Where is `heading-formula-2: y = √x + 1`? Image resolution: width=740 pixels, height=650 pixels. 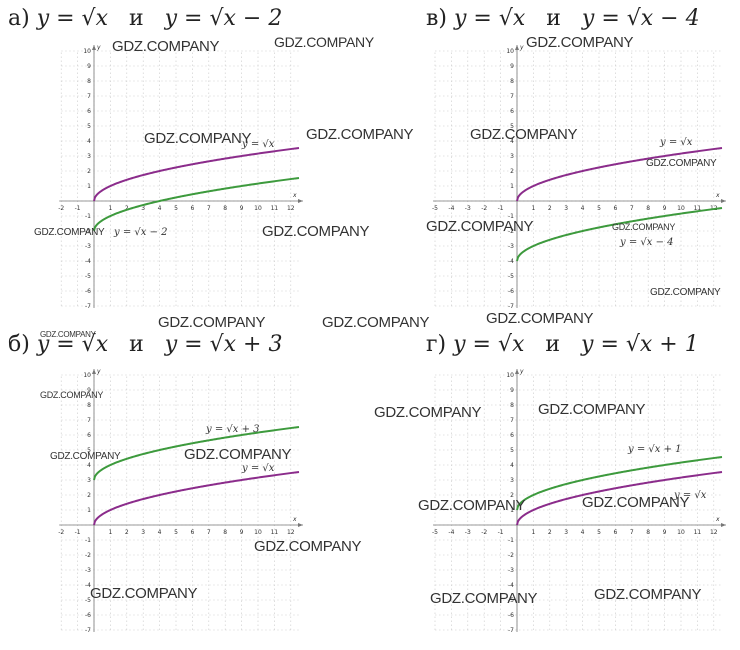
heading-formula-2: y = √x + 1 is located at coordinates (640, 344).